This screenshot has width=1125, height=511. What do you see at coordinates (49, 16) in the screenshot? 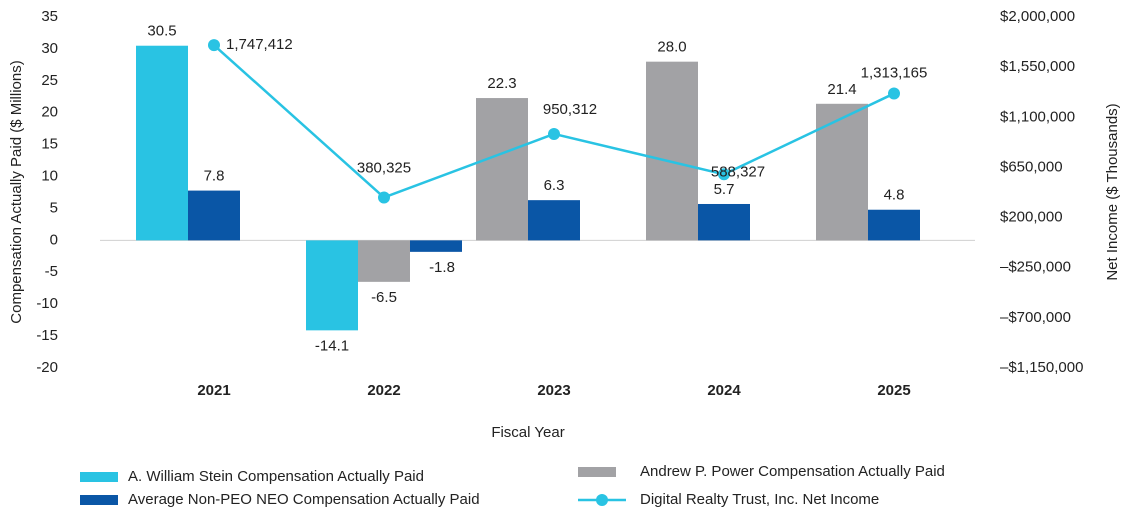
I see `y-tick-label: 35` at bounding box center [49, 16].